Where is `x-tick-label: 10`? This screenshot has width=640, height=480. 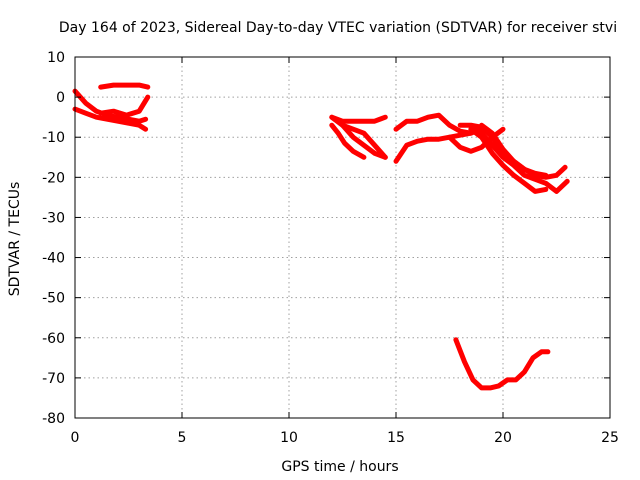 x-tick-label: 10 is located at coordinates (289, 438).